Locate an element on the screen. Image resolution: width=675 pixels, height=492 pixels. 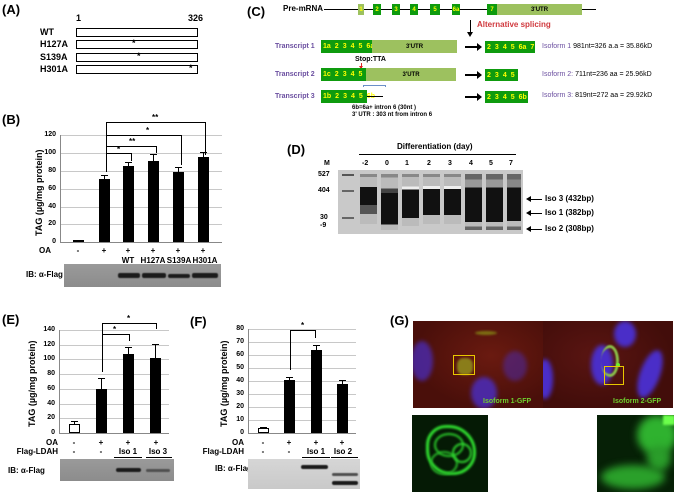
exon: 1 is located at coordinates (361, 9).